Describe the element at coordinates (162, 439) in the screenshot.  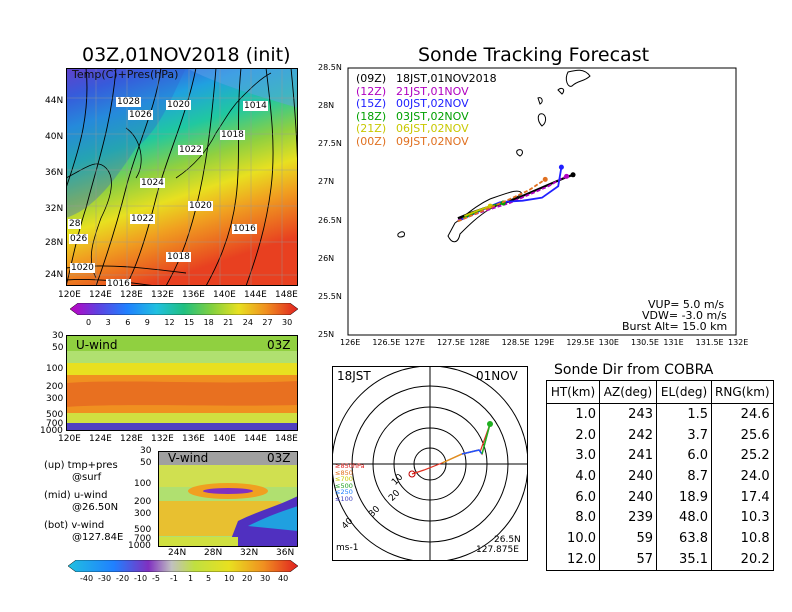
I see `u-wind-lon-tick: 132E` at that location.